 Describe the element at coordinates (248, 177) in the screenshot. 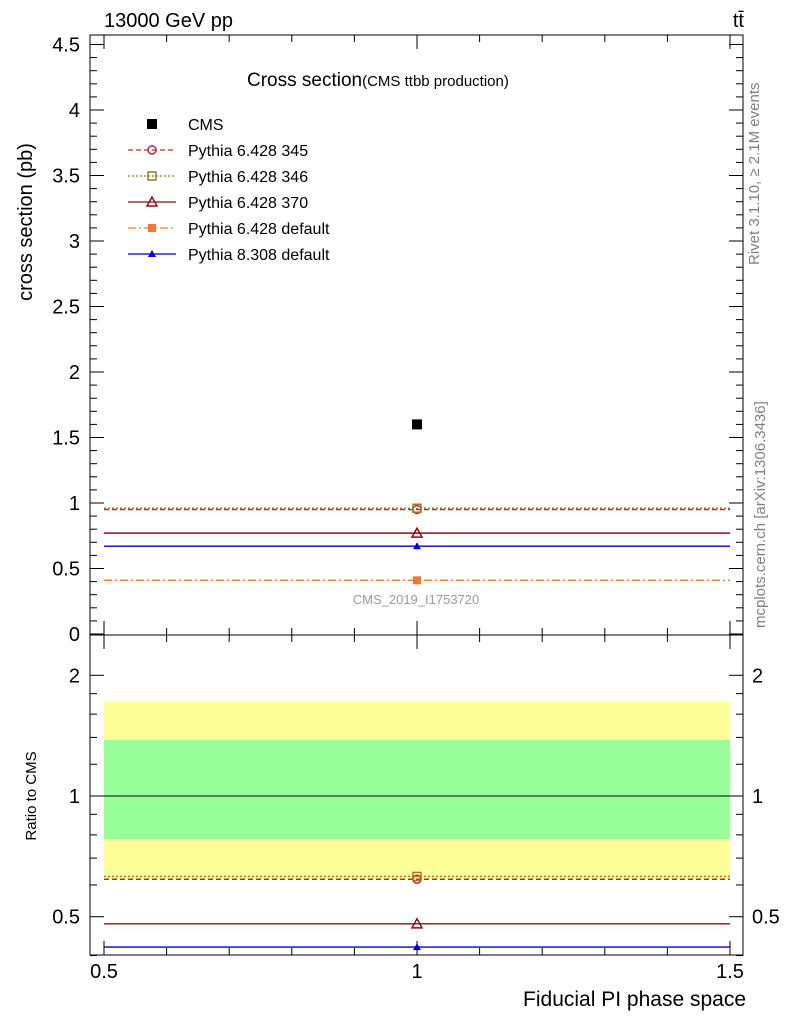

I see `legend-label: Pythia 6.428 346` at that location.